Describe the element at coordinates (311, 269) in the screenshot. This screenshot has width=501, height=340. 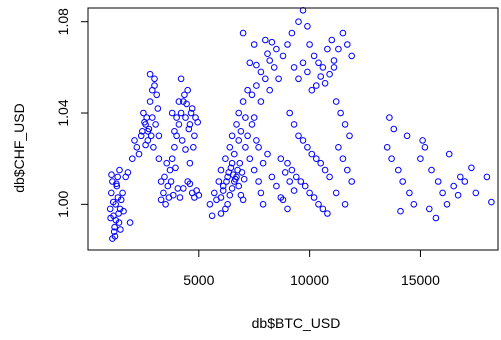
I see `x-axis: 5000 10000 15000` at that location.